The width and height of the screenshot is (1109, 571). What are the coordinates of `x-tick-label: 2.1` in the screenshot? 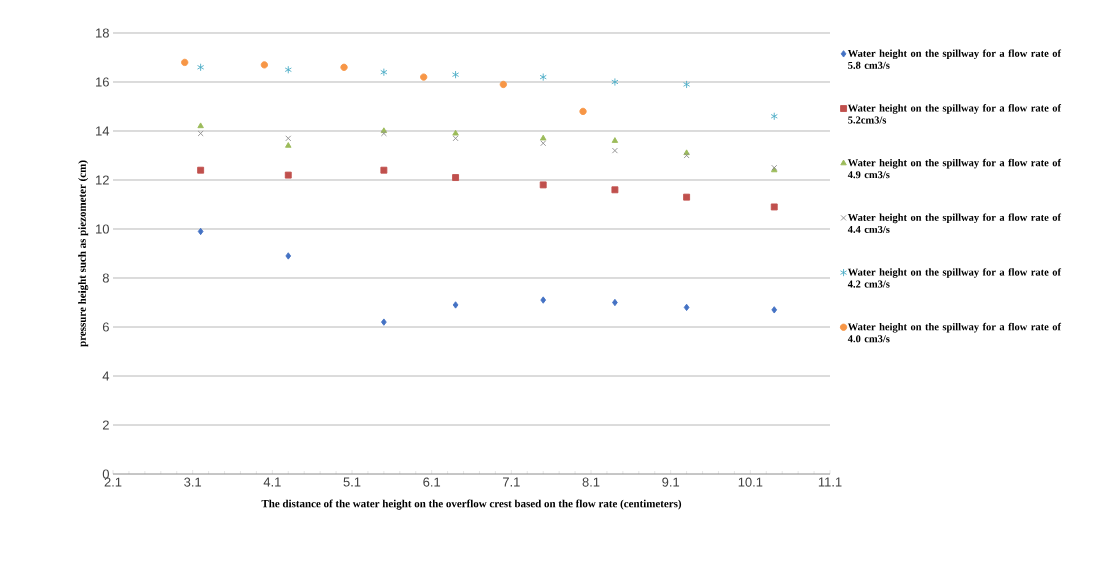 It's located at (113, 482).